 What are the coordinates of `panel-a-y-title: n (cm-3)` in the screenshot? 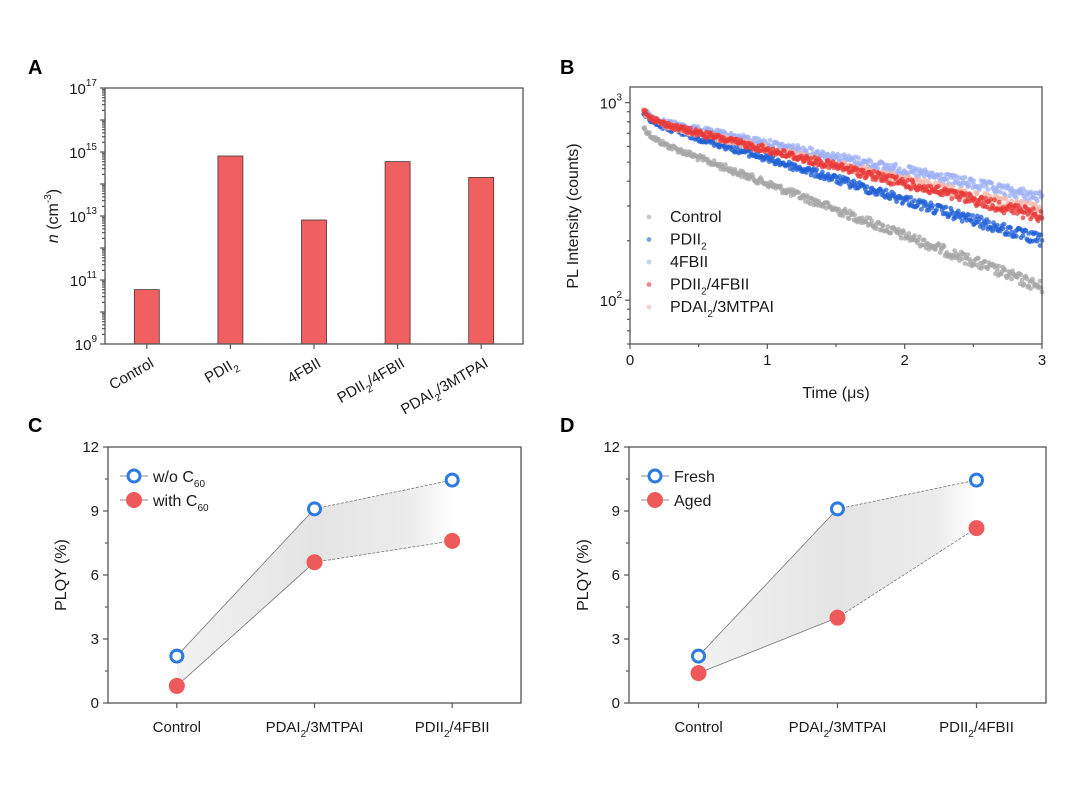 It's located at (52, 216).